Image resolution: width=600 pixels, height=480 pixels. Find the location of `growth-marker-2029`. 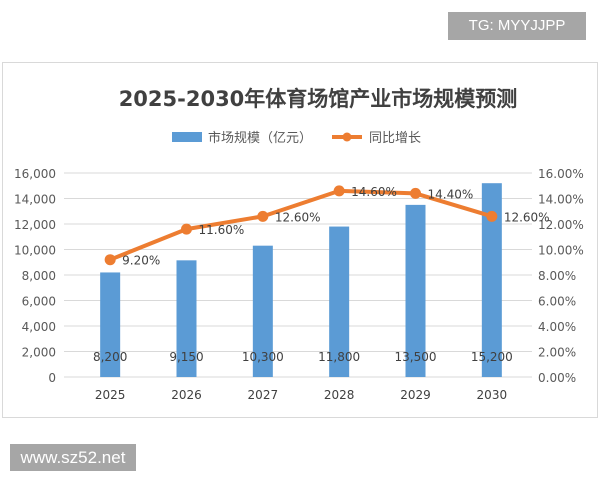

growth-marker-2029 is located at coordinates (415, 193).